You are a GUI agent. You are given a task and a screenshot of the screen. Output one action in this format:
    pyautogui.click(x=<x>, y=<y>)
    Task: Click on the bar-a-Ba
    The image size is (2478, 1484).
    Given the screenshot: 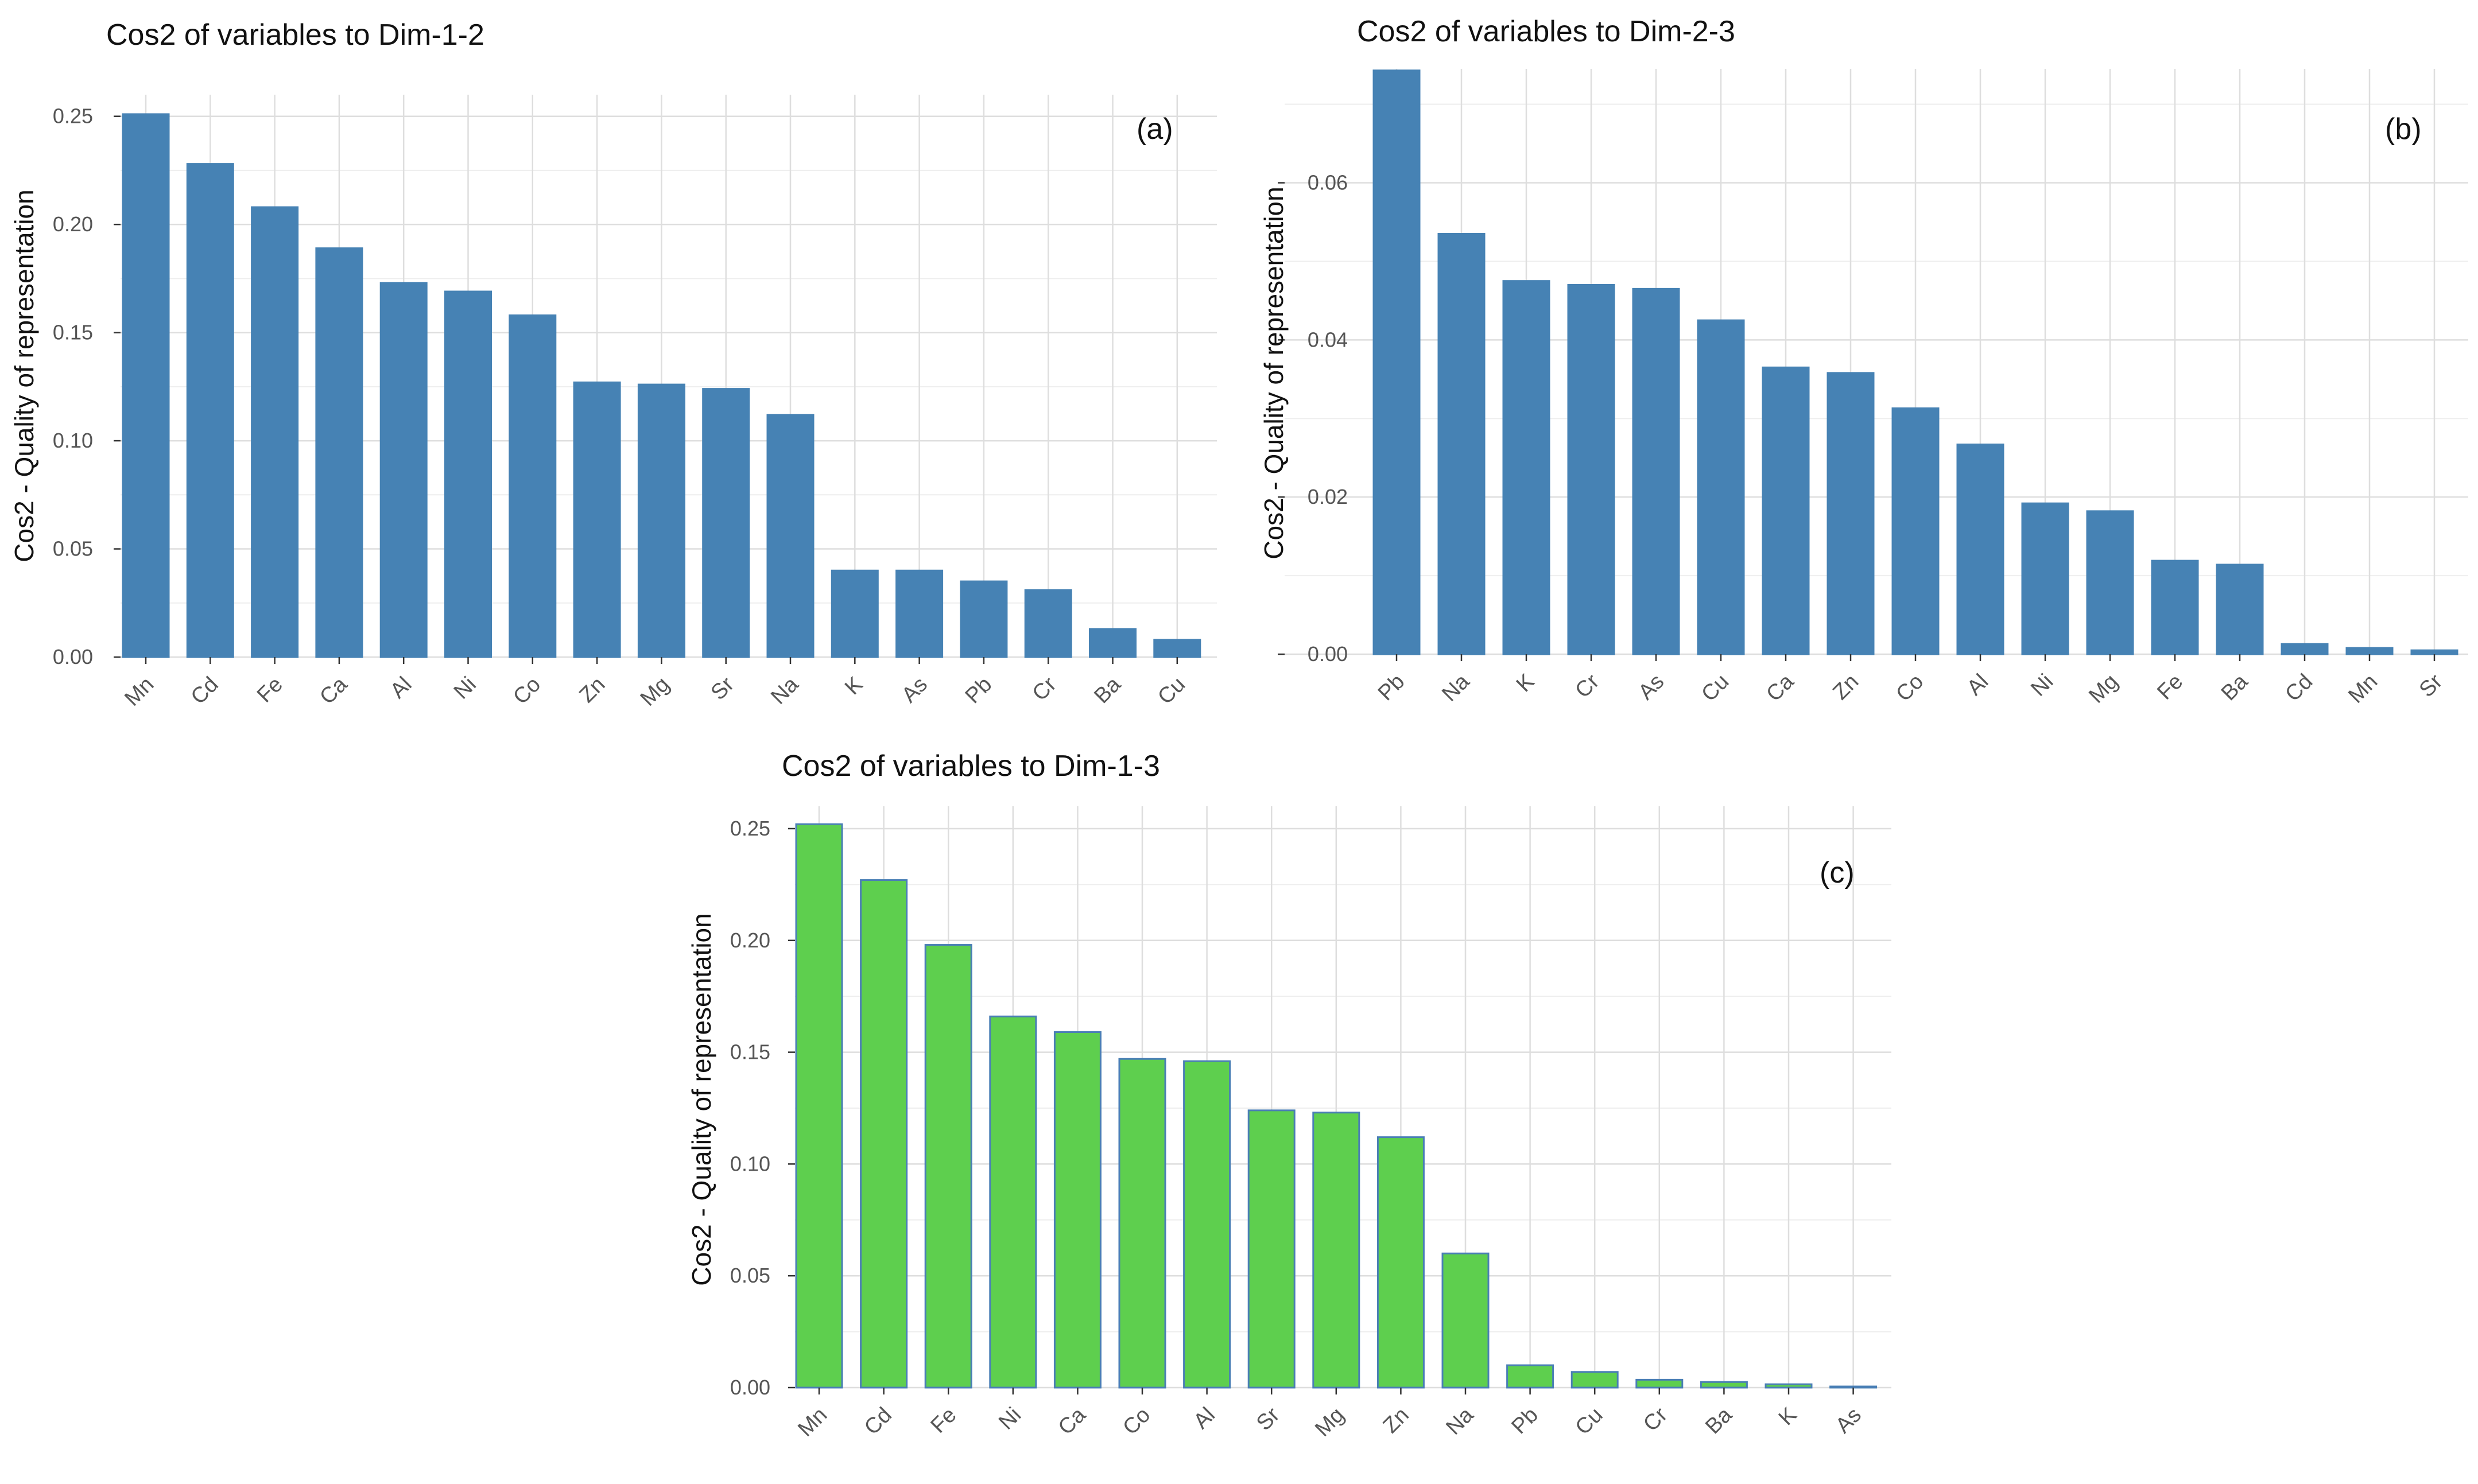 What is the action you would take?
    pyautogui.click(x=1113, y=643)
    